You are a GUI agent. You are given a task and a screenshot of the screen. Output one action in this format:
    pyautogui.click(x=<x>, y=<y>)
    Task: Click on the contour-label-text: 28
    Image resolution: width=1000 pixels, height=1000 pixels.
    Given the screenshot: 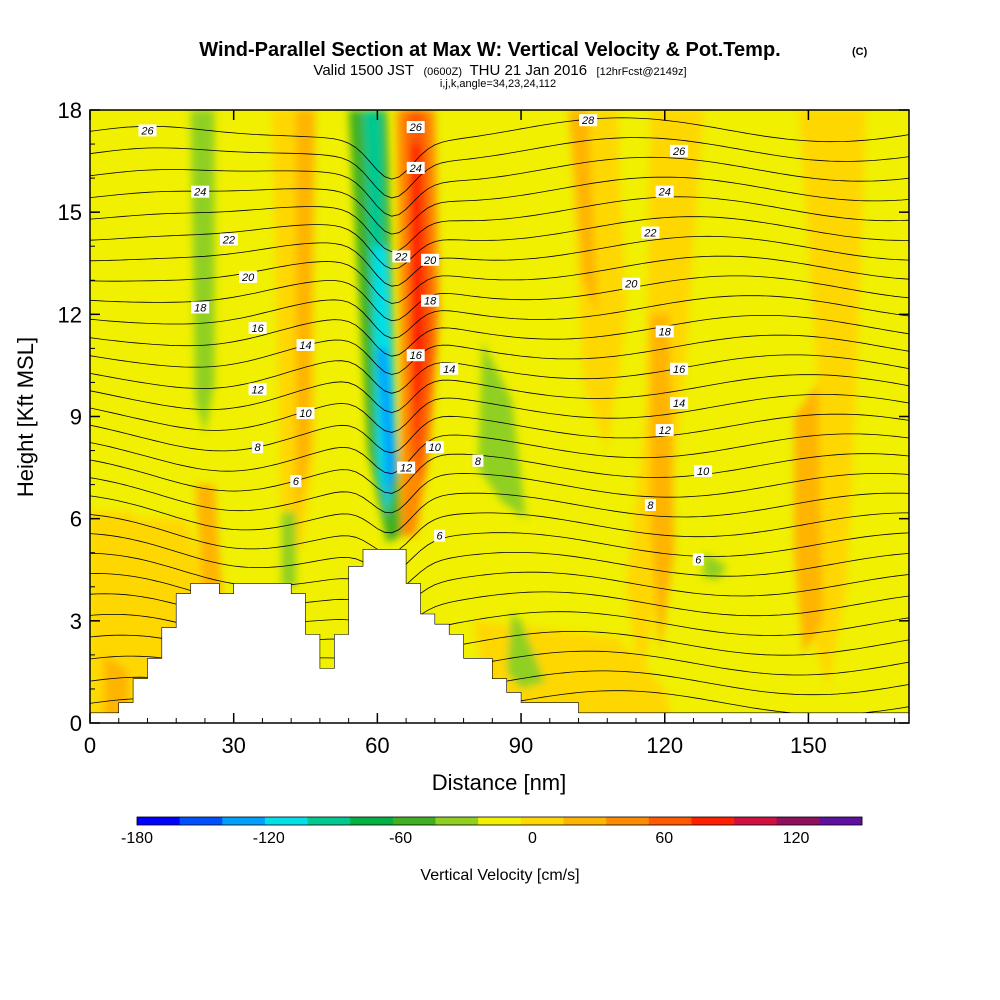 What is the action you would take?
    pyautogui.click(x=588, y=121)
    